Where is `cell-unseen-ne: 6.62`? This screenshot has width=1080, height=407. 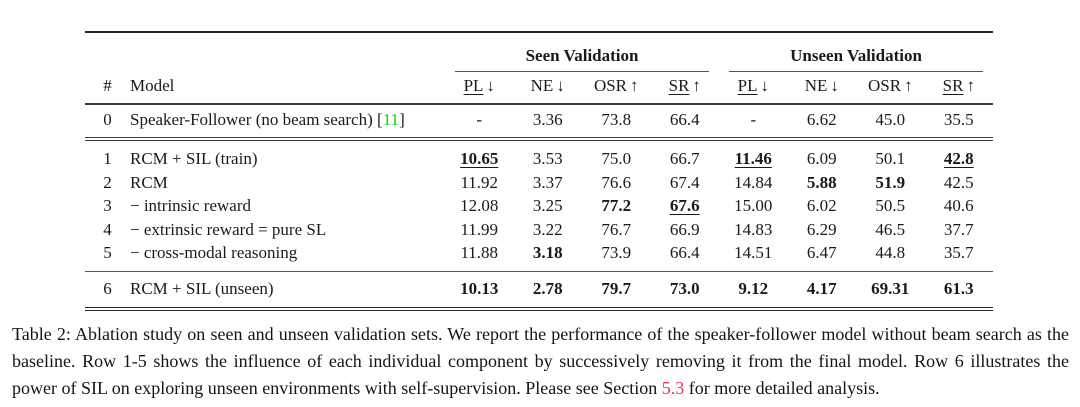 cell-unseen-ne: 6.62 is located at coordinates (822, 122).